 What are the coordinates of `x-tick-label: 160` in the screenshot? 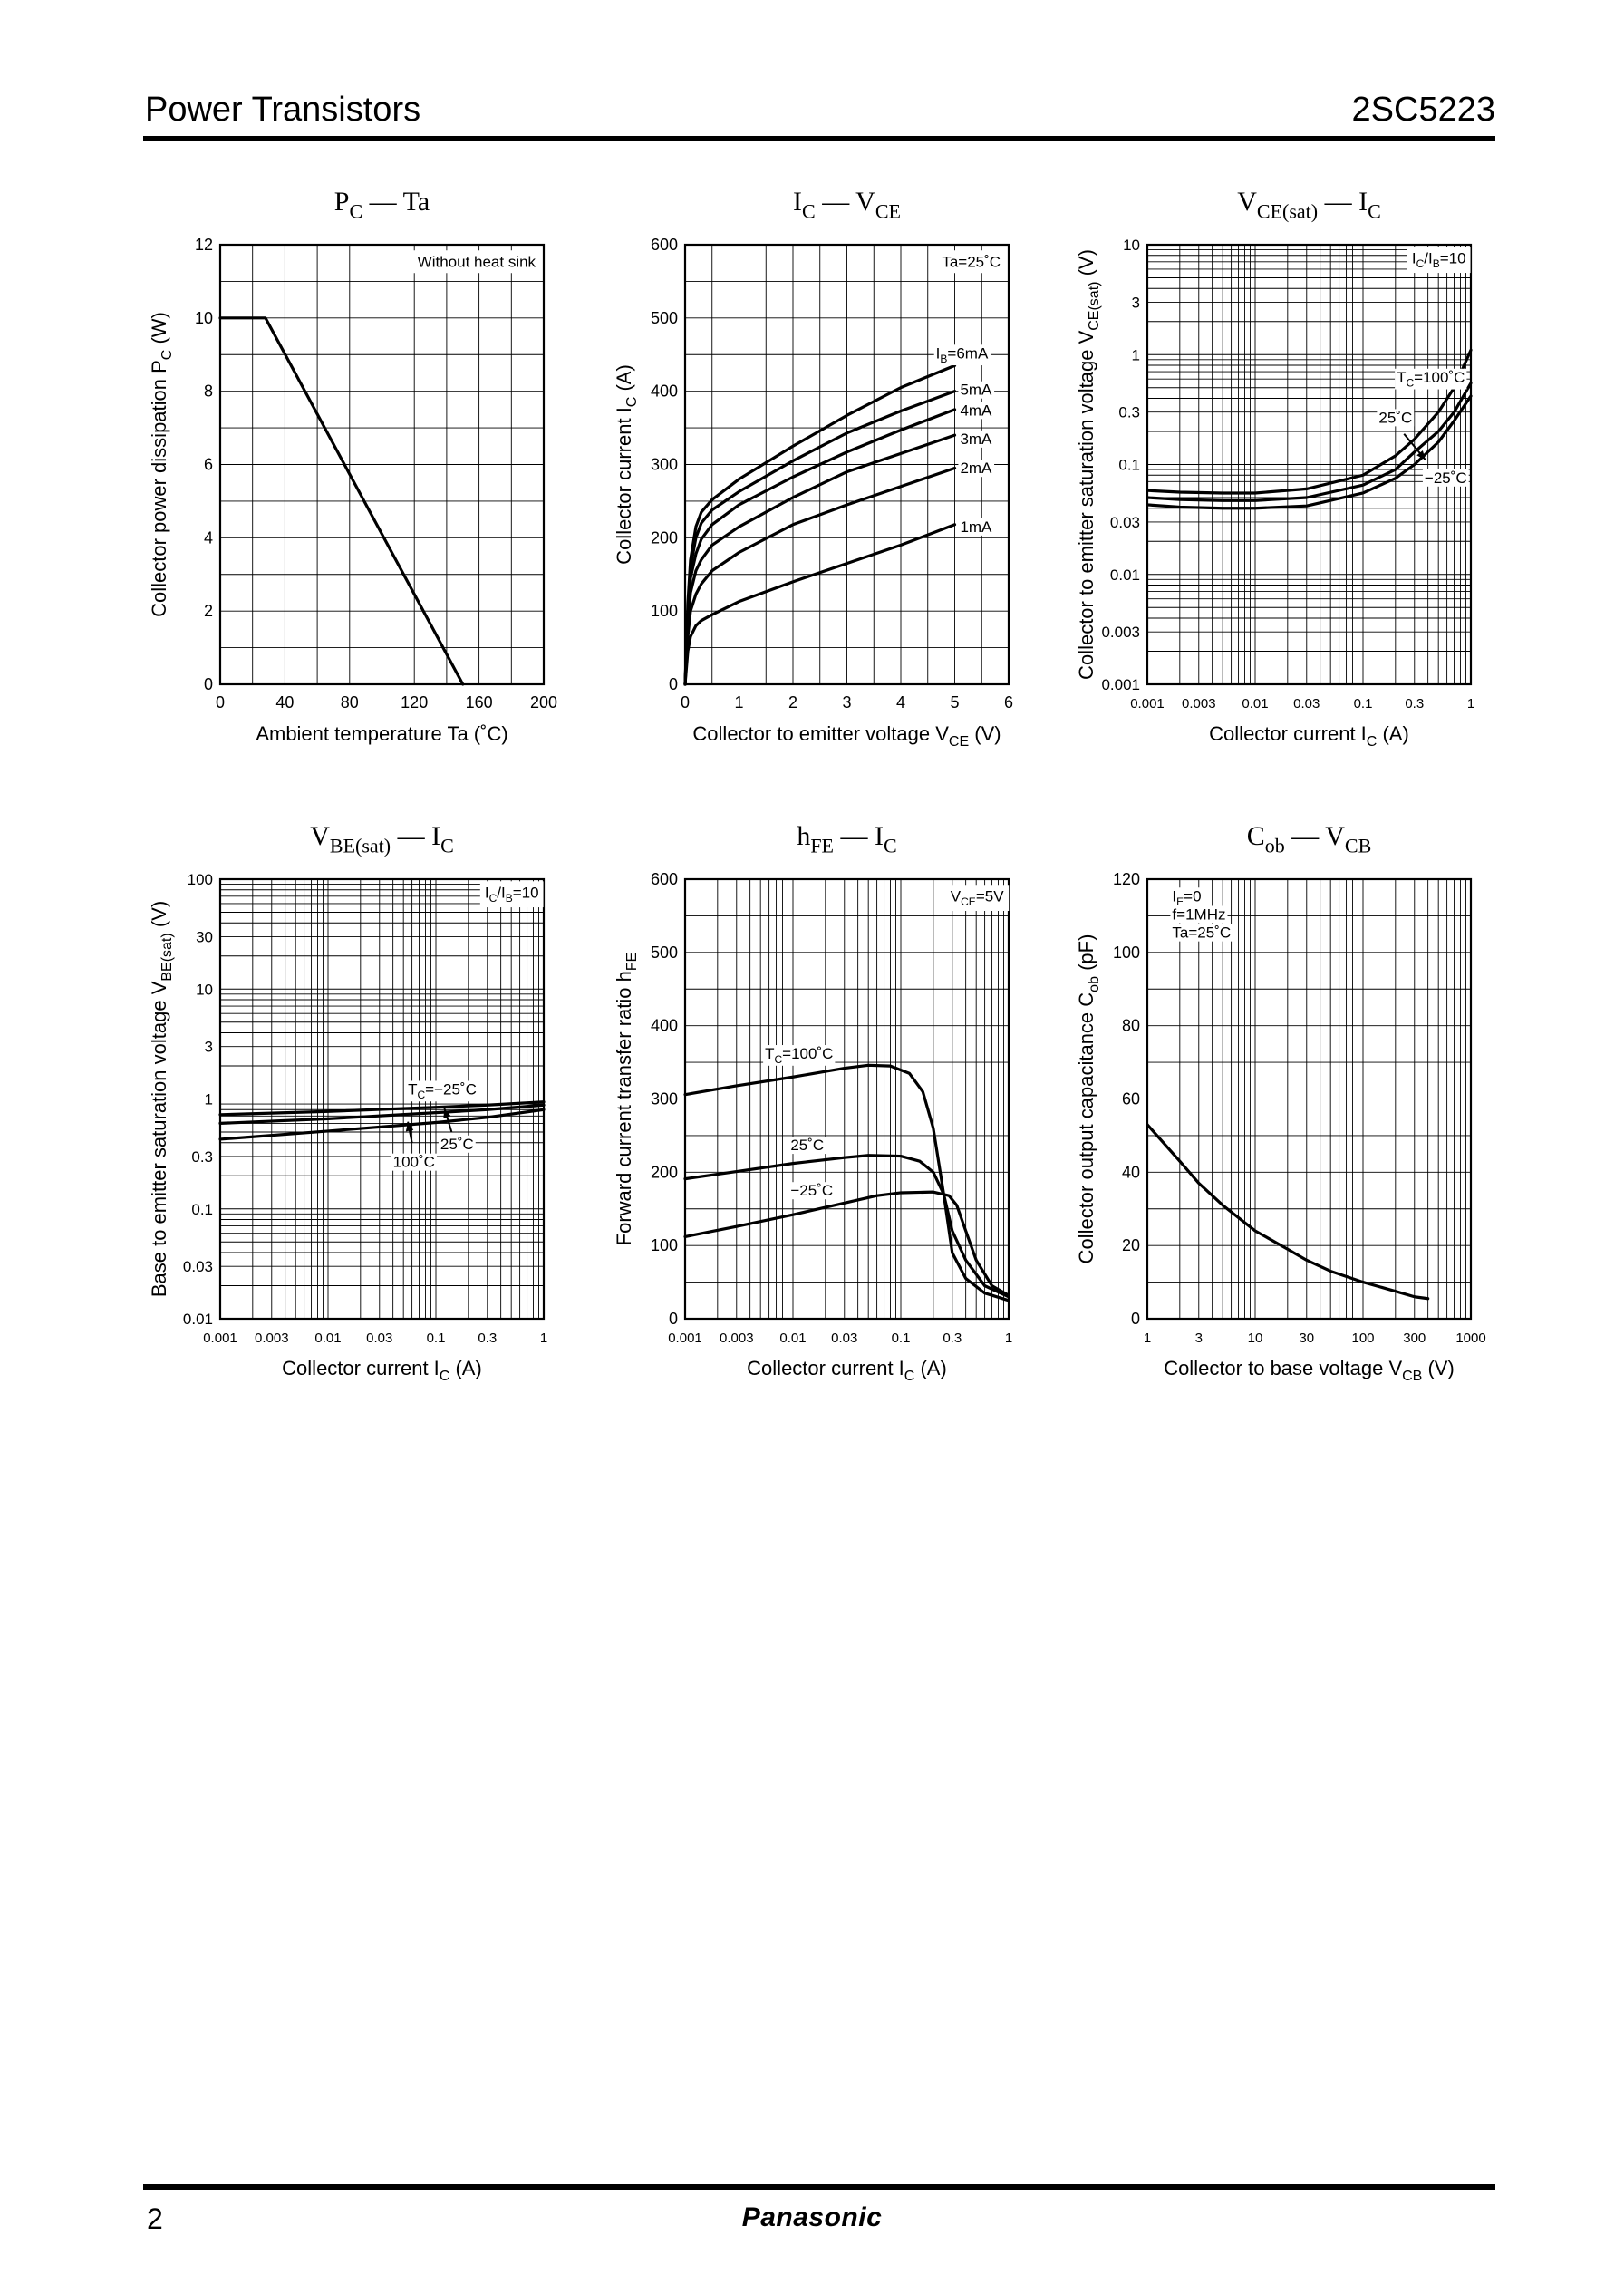 It's located at (479, 702).